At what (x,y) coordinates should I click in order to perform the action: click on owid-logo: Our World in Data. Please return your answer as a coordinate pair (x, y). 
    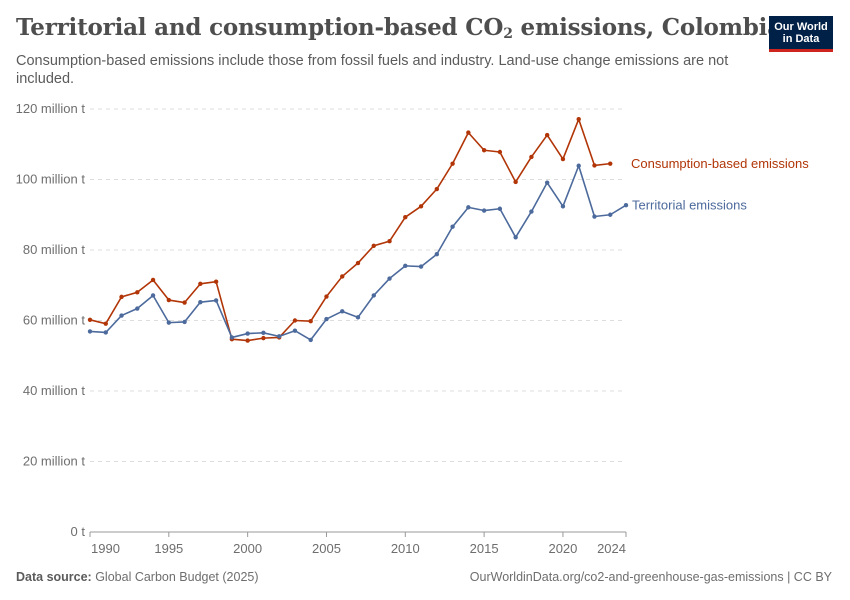
    Looking at the image, I should click on (801, 34).